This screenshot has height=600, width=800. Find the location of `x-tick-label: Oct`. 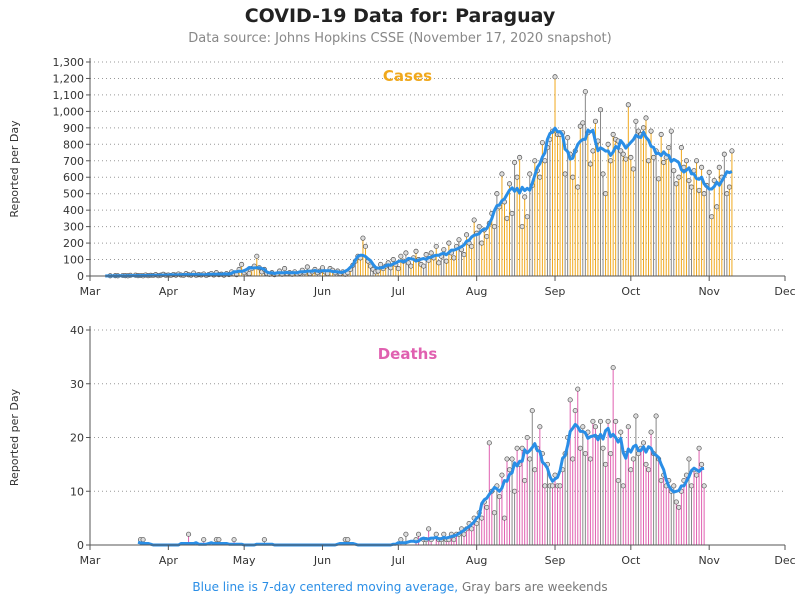

x-tick-label: Oct is located at coordinates (631, 291).